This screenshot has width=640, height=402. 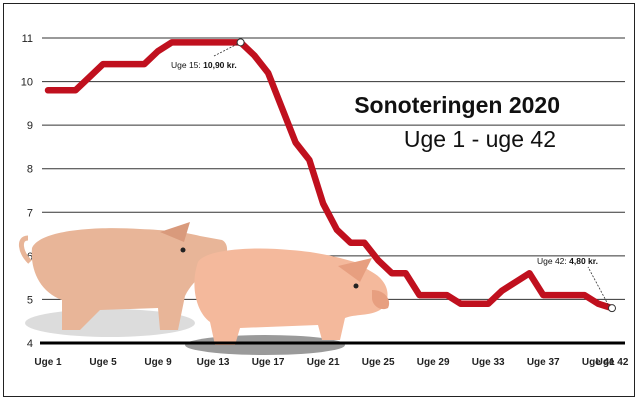 What do you see at coordinates (268, 362) in the screenshot?
I see `x-tick-label: Uge 17` at bounding box center [268, 362].